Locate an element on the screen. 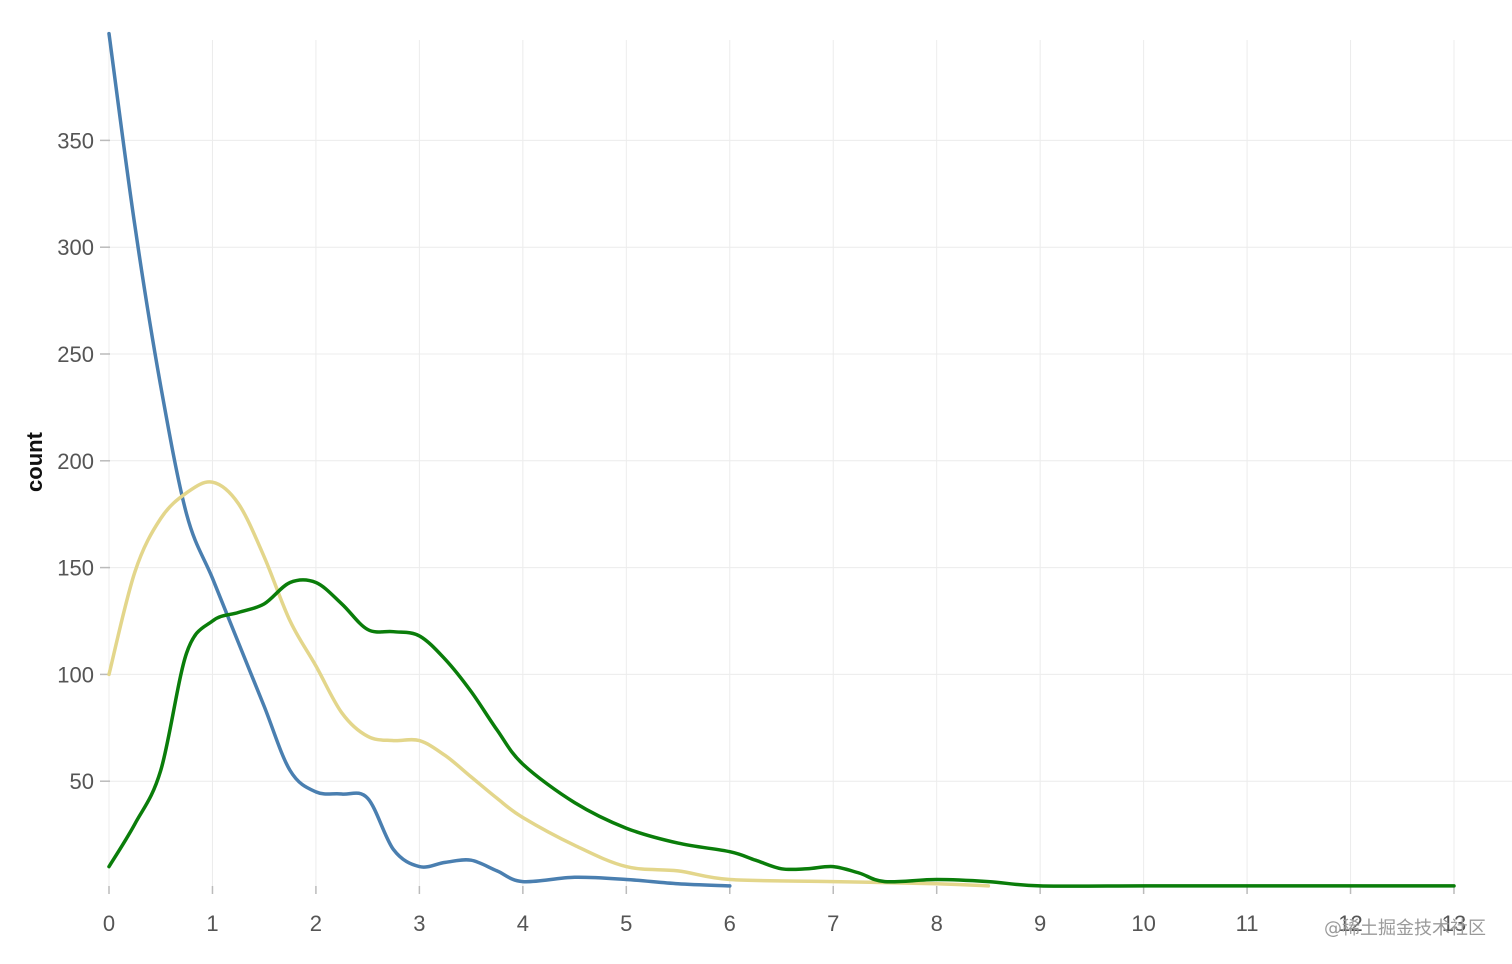 This screenshot has height=964, width=1512. x-tick-label: 9 is located at coordinates (1040, 923).